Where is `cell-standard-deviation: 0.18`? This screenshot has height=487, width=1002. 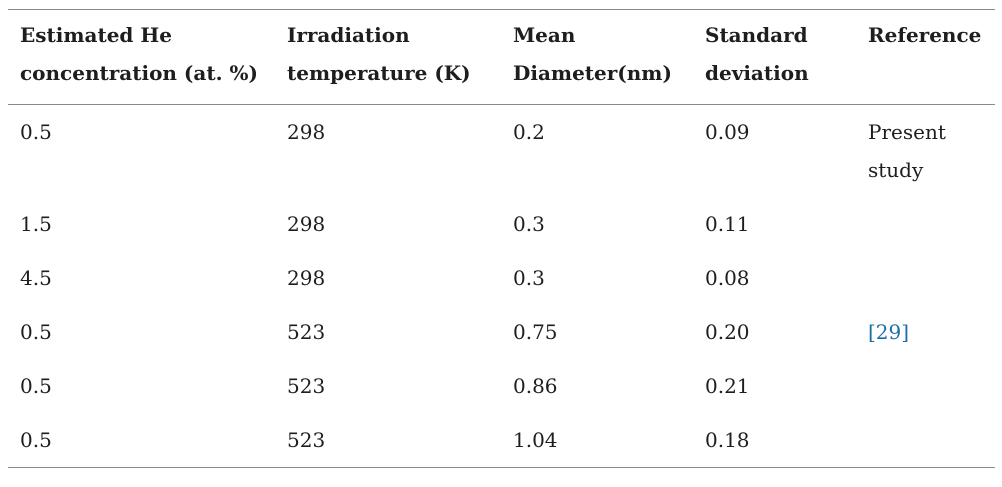
cell-standard-deviation: 0.18 is located at coordinates (727, 440).